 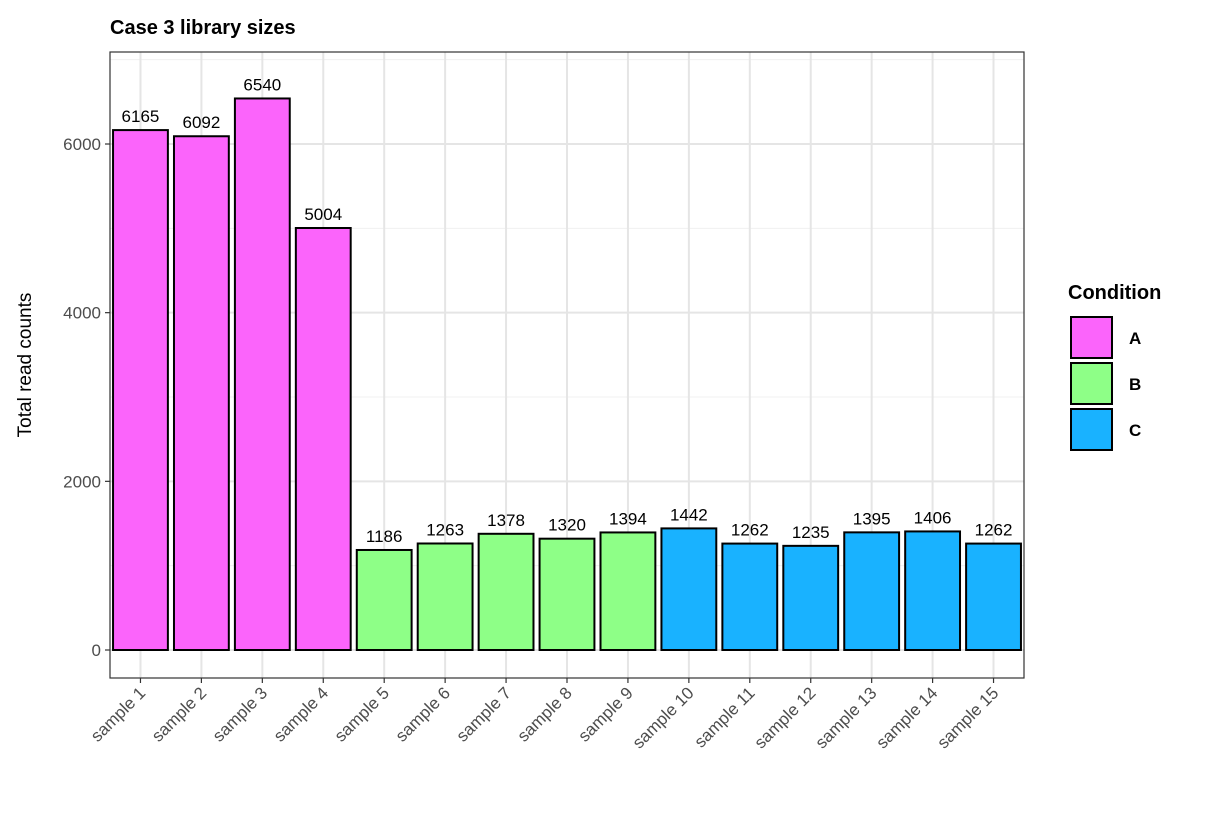 I want to click on x-tick-label: sample 5, so click(x=362, y=714).